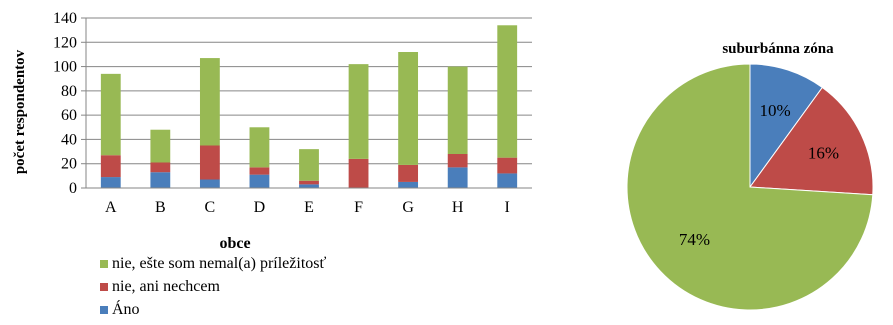  What do you see at coordinates (408, 207) in the screenshot?
I see `x-tick-label: G` at bounding box center [408, 207].